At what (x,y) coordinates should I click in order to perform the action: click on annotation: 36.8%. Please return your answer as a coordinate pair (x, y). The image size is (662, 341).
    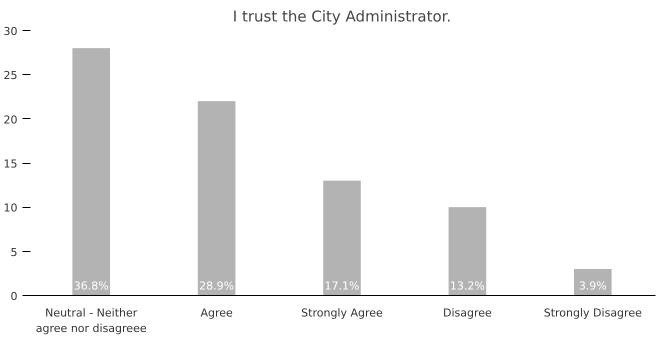
    Looking at the image, I should click on (91, 286).